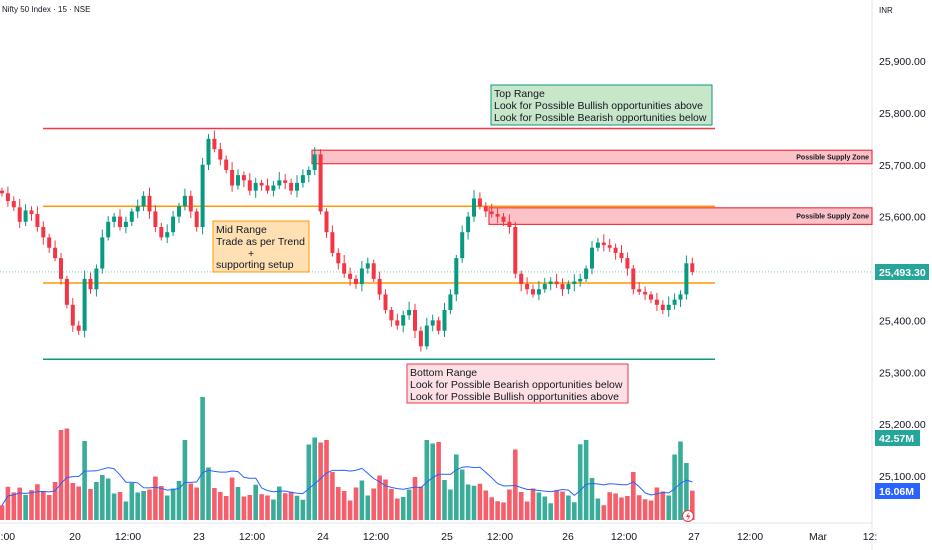  I want to click on supply-zone-lower, so click(680, 216).